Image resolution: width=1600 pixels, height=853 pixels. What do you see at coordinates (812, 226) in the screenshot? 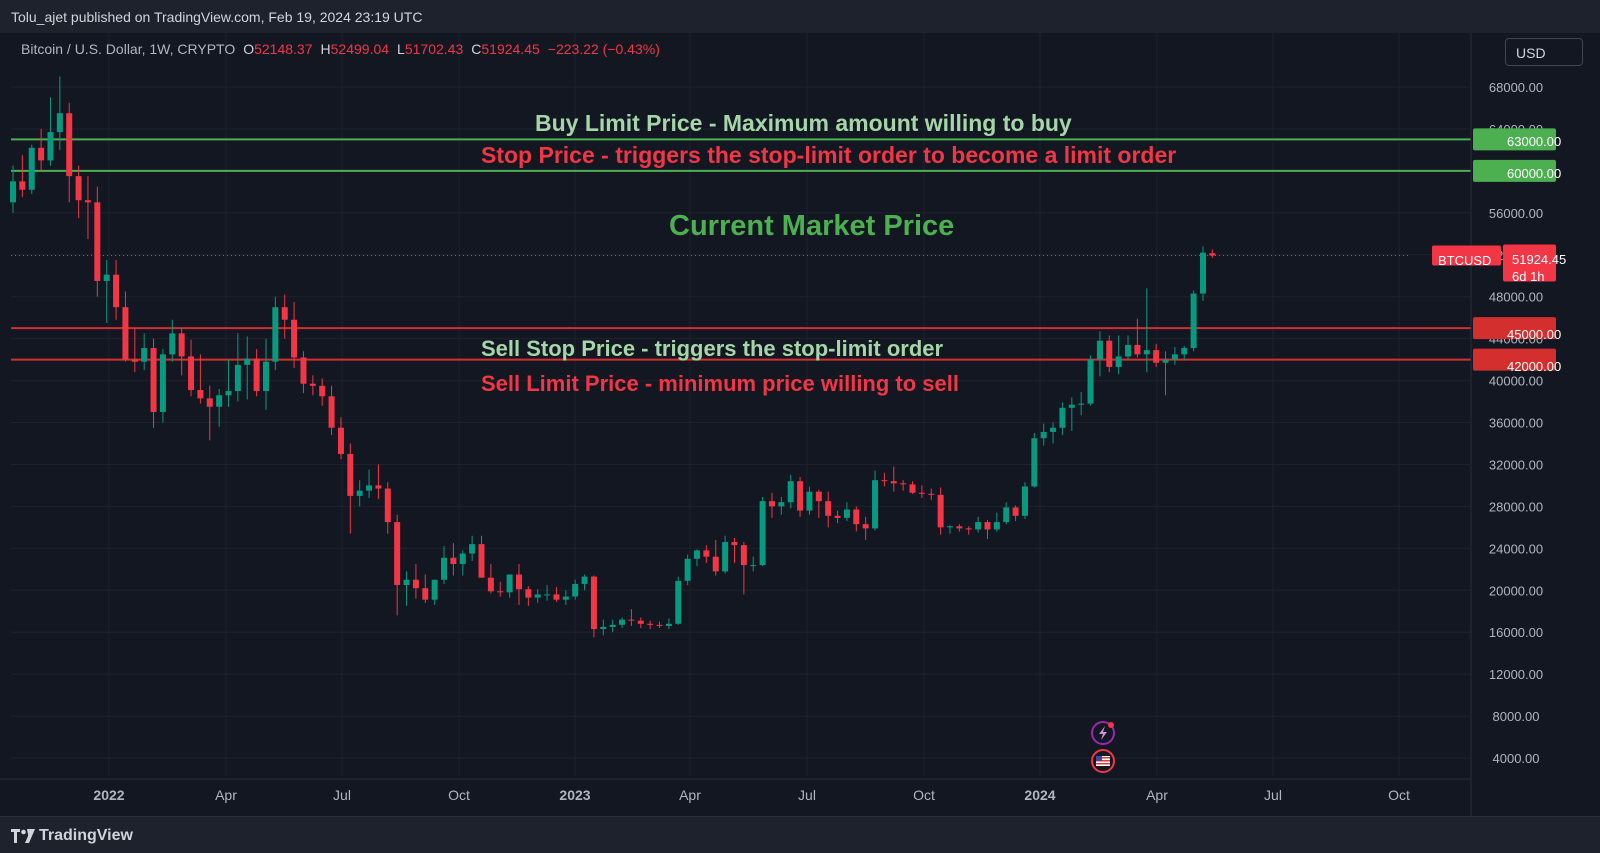
I see `current-market-annotation: Current Market Price` at bounding box center [812, 226].